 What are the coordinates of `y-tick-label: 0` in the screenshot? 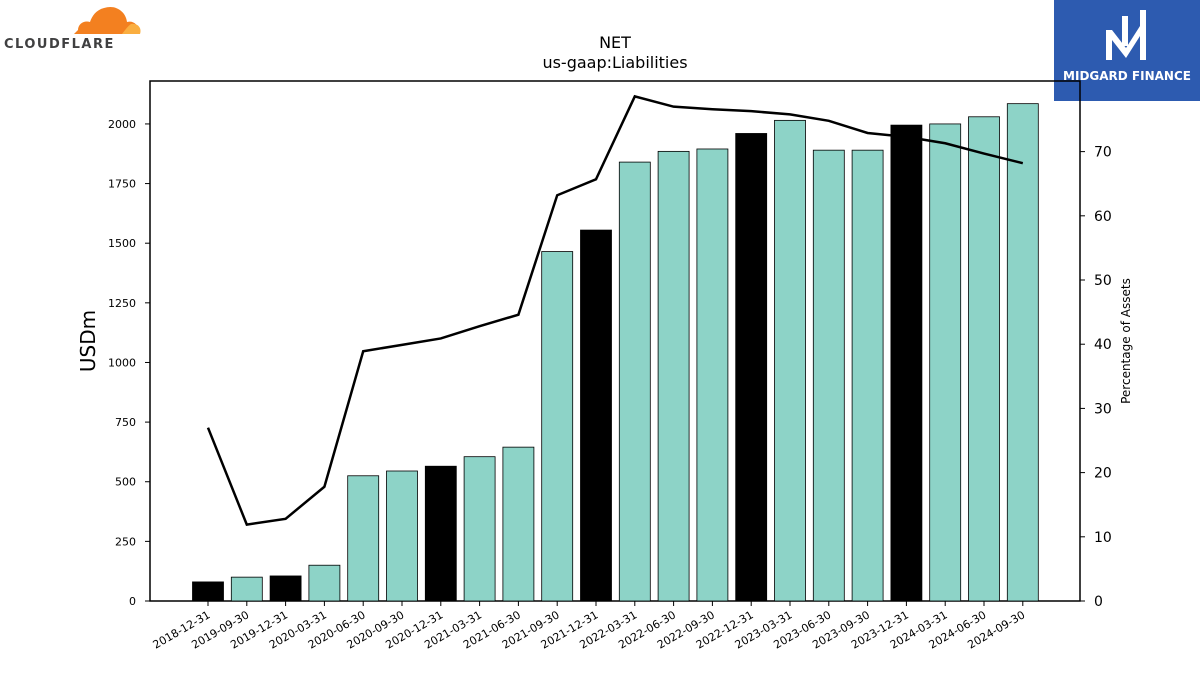 It's located at (132, 601).